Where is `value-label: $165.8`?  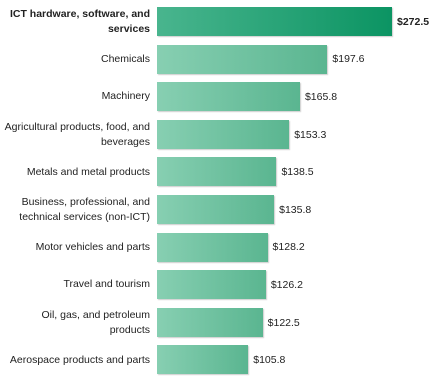
value-label: $165.8 is located at coordinates (321, 96).